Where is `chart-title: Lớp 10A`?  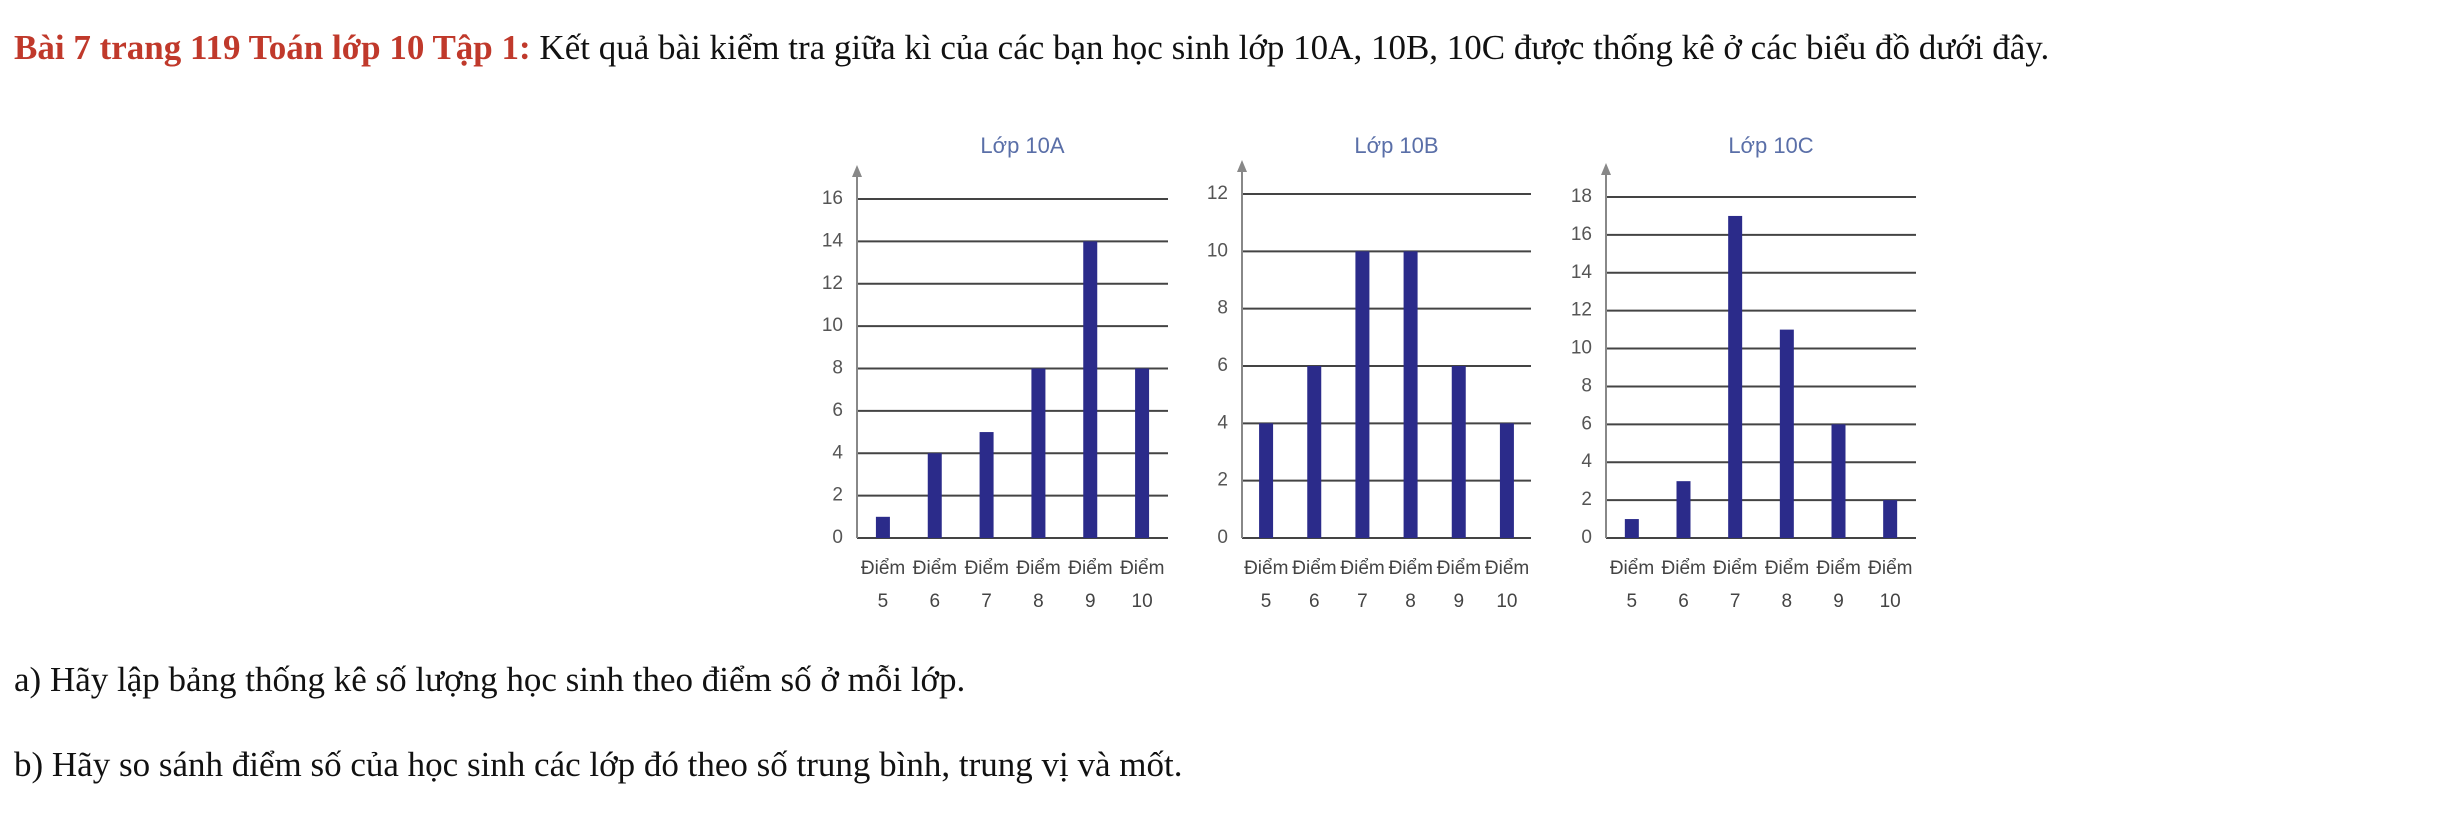
chart-title: Lớp 10A is located at coordinates (1022, 145).